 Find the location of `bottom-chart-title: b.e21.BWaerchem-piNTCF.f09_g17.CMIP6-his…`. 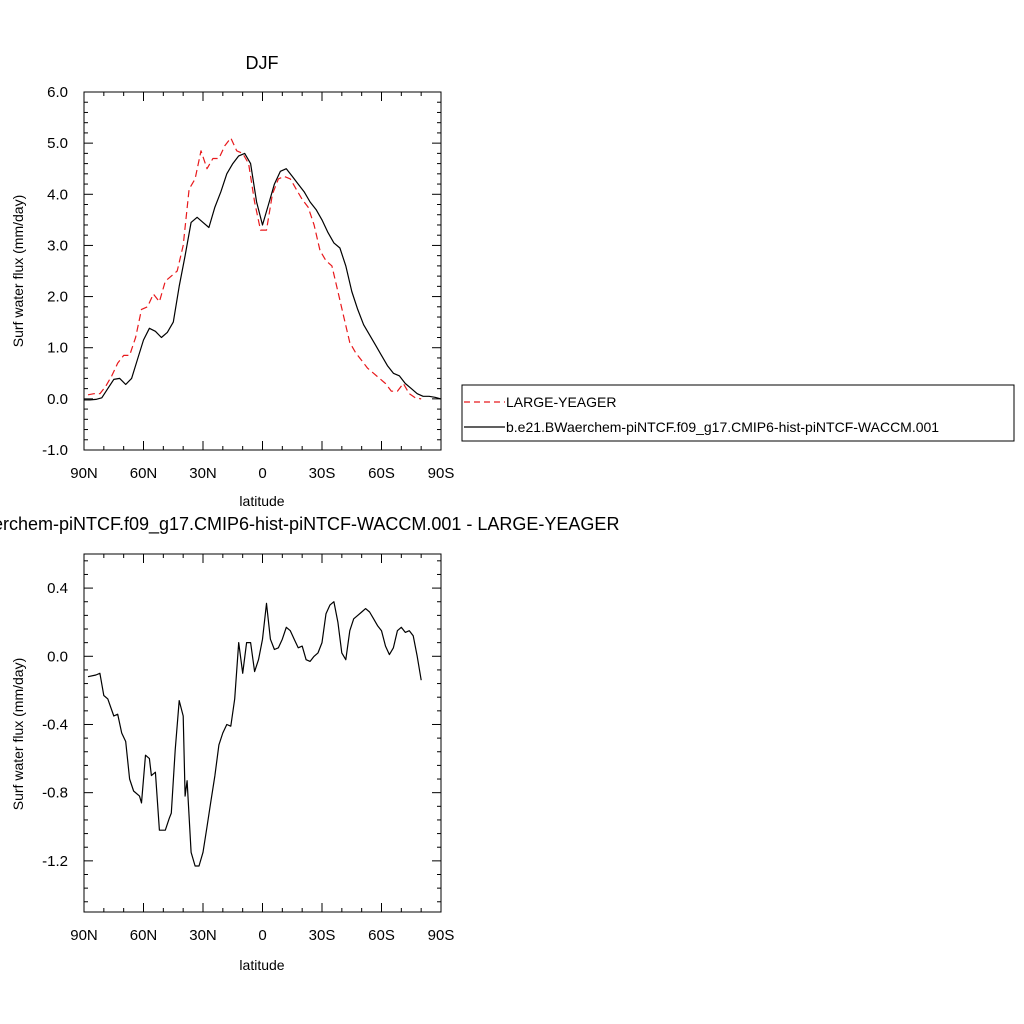

bottom-chart-title: b.e21.BWaerchem-piNTCF.f09_g17.CMIP6-his… is located at coordinates (309, 524).